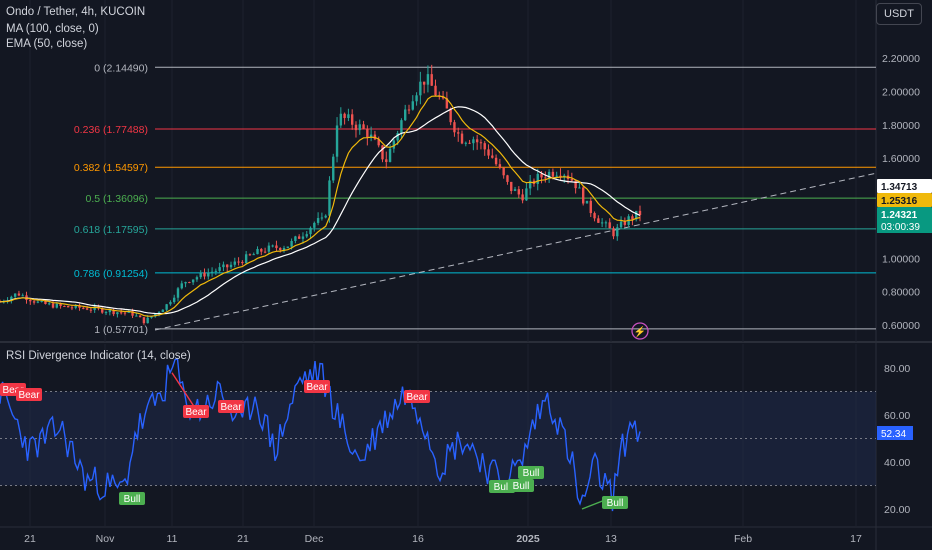 Image resolution: width=932 pixels, height=550 pixels. I want to click on lightning-glyph: ⚡, so click(640, 331).